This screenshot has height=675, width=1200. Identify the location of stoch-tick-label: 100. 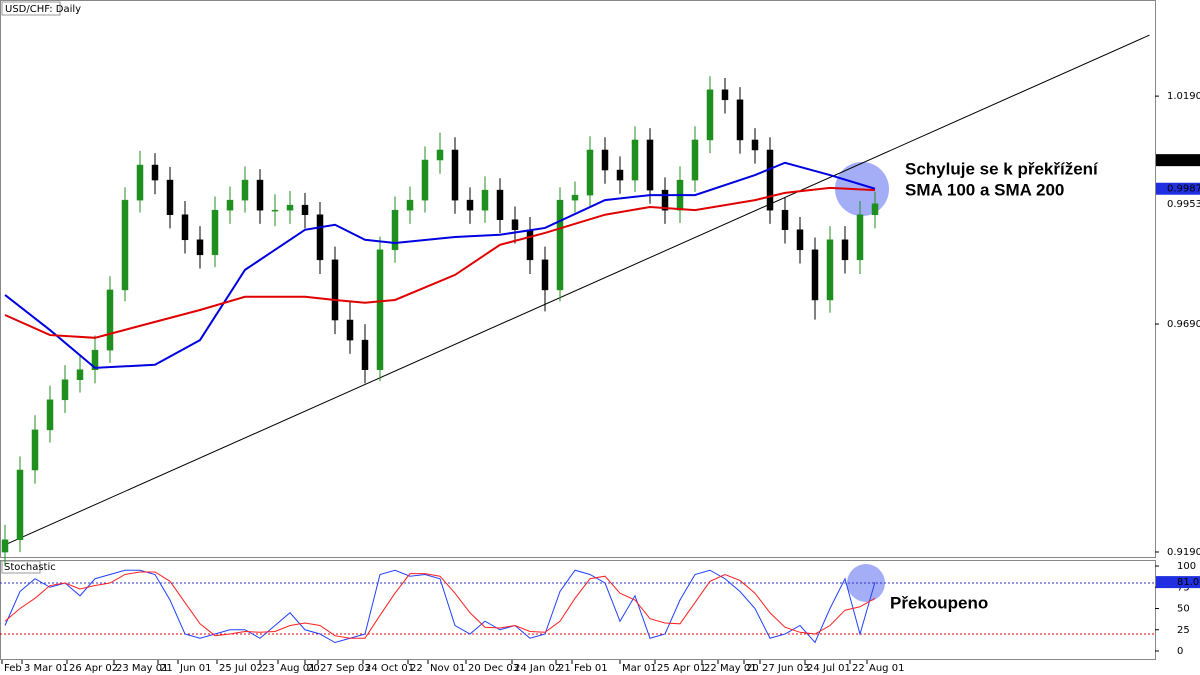
(1186, 566).